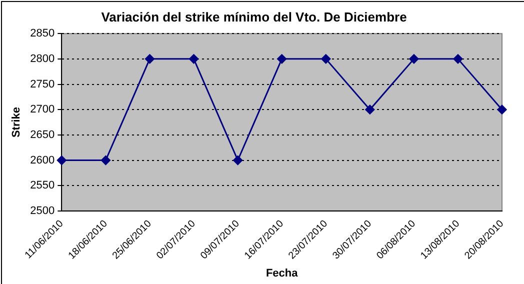  I want to click on y-tick-label: 2850, so click(42, 34).